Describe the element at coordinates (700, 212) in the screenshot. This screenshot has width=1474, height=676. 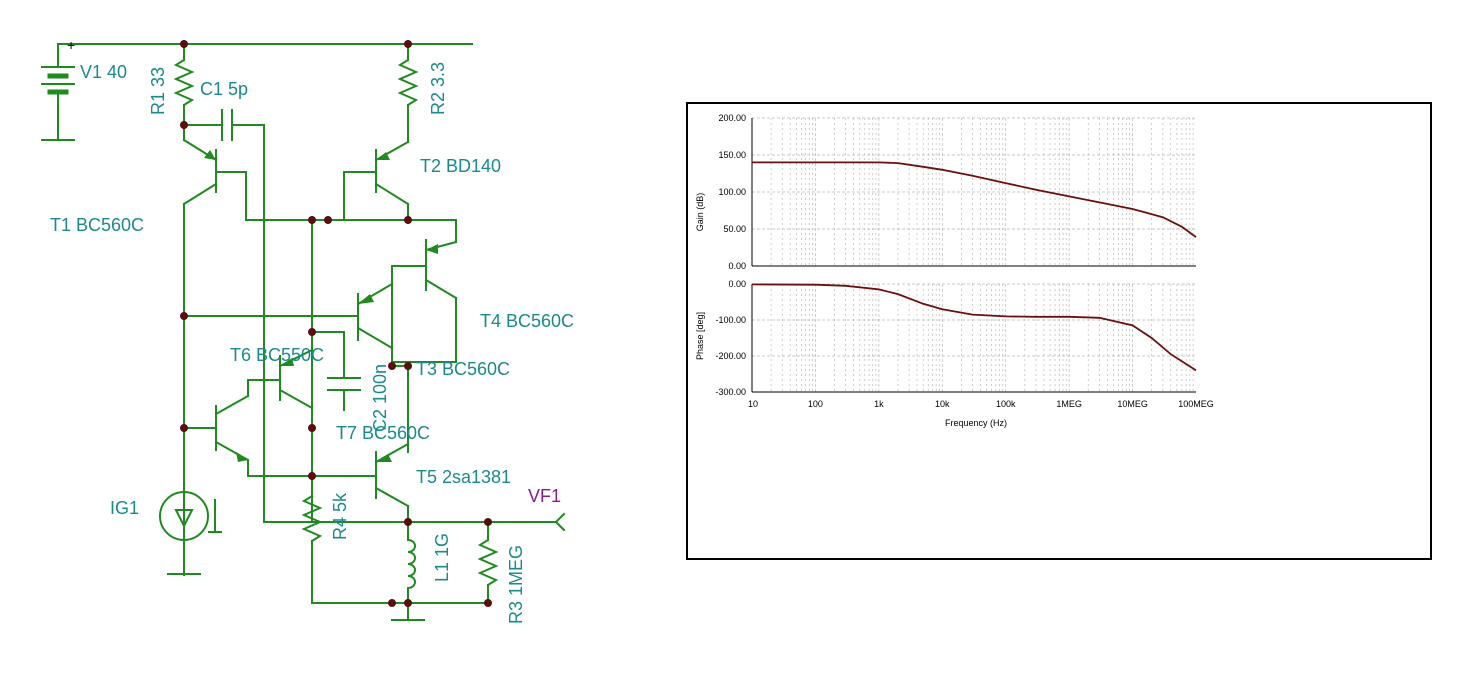
I see `gain-axis-label: Gain (dB)` at that location.